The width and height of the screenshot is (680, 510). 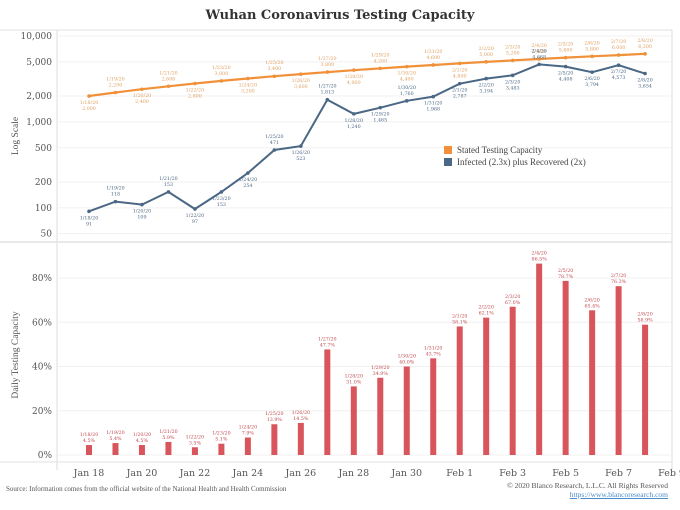 I want to click on bar-value-label: 47.7%, so click(x=328, y=345).